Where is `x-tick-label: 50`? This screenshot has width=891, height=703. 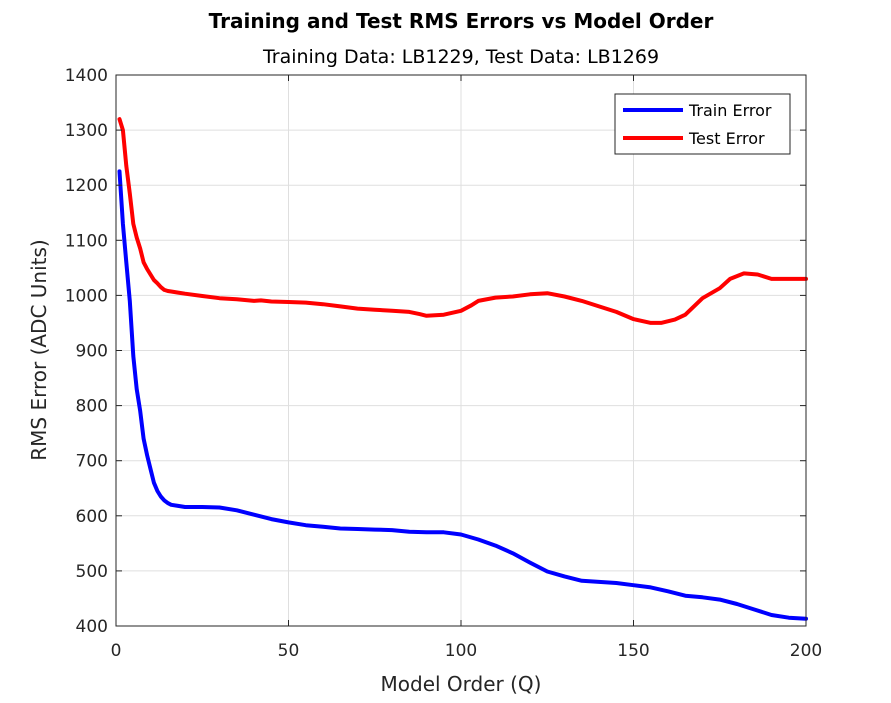
x-tick-label: 50 is located at coordinates (289, 651).